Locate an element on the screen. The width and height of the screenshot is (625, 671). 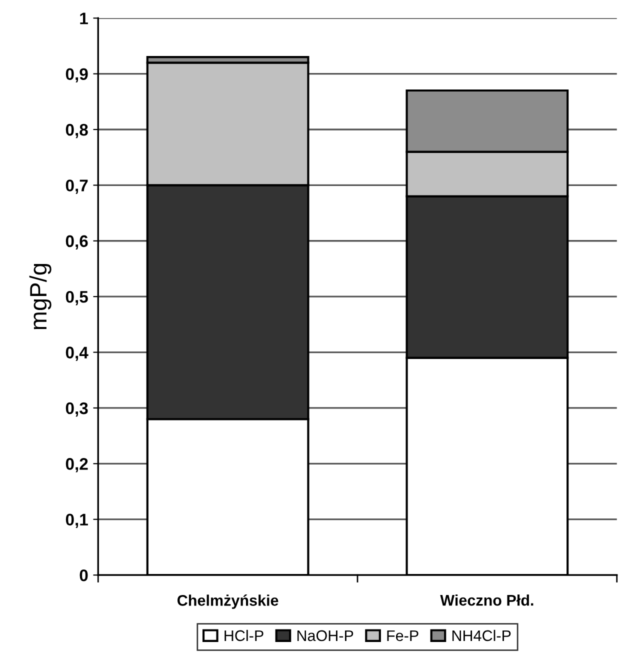
y-tick-label: 0,7 is located at coordinates (77, 187).